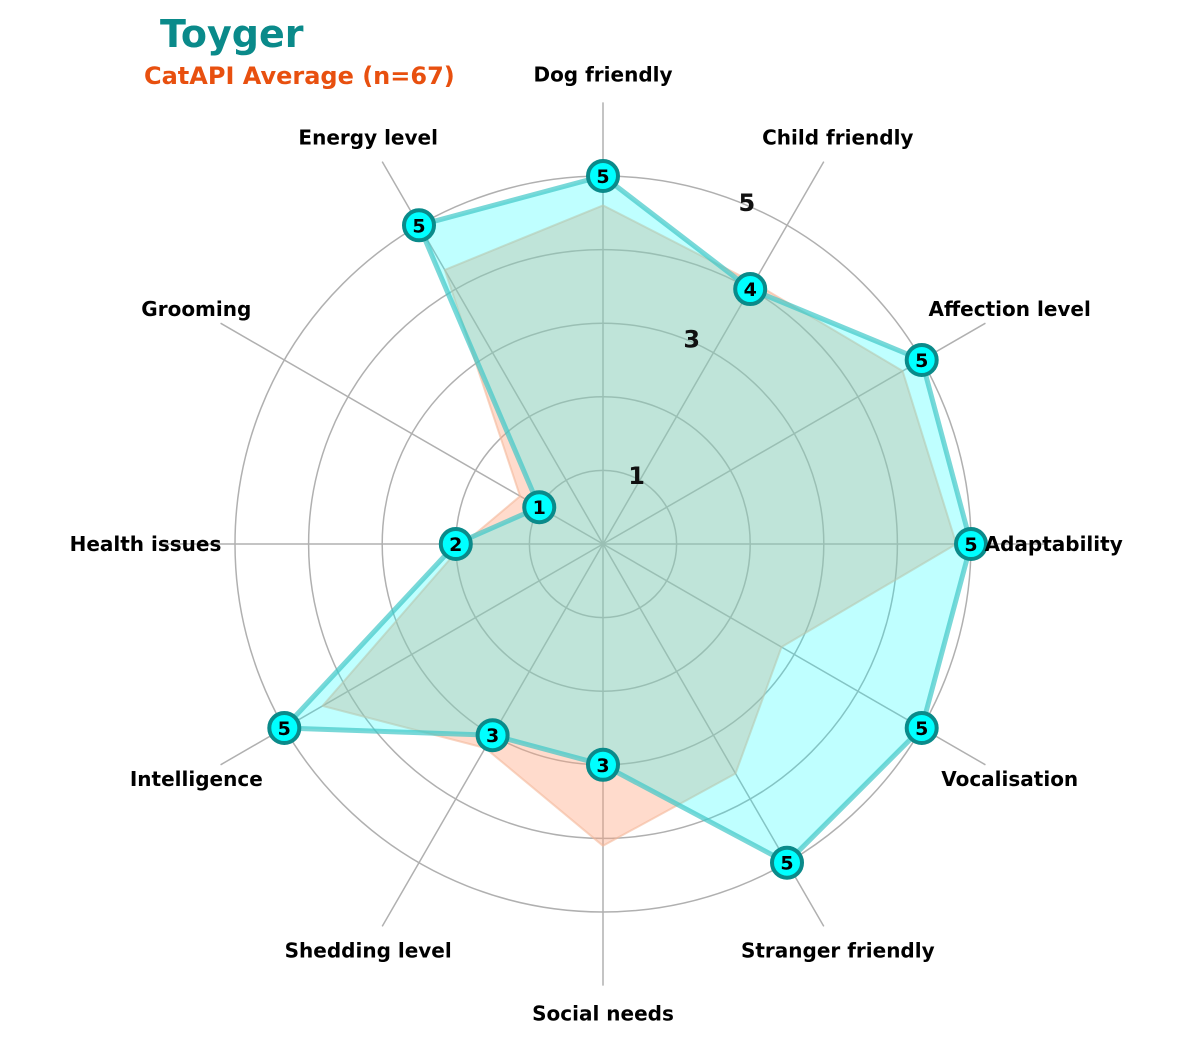 This screenshot has width=1200, height=1050. Describe the element at coordinates (146, 544) in the screenshot. I see `axis-label: Health issues` at that location.